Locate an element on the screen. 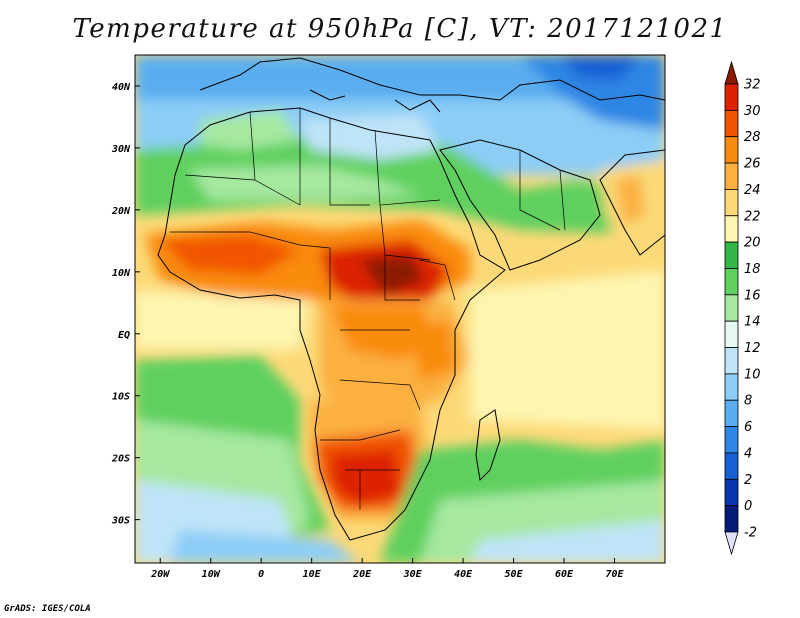 Image resolution: width=800 pixels, height=618 pixels. lat-tick-label: 10S is located at coordinates (121, 397).